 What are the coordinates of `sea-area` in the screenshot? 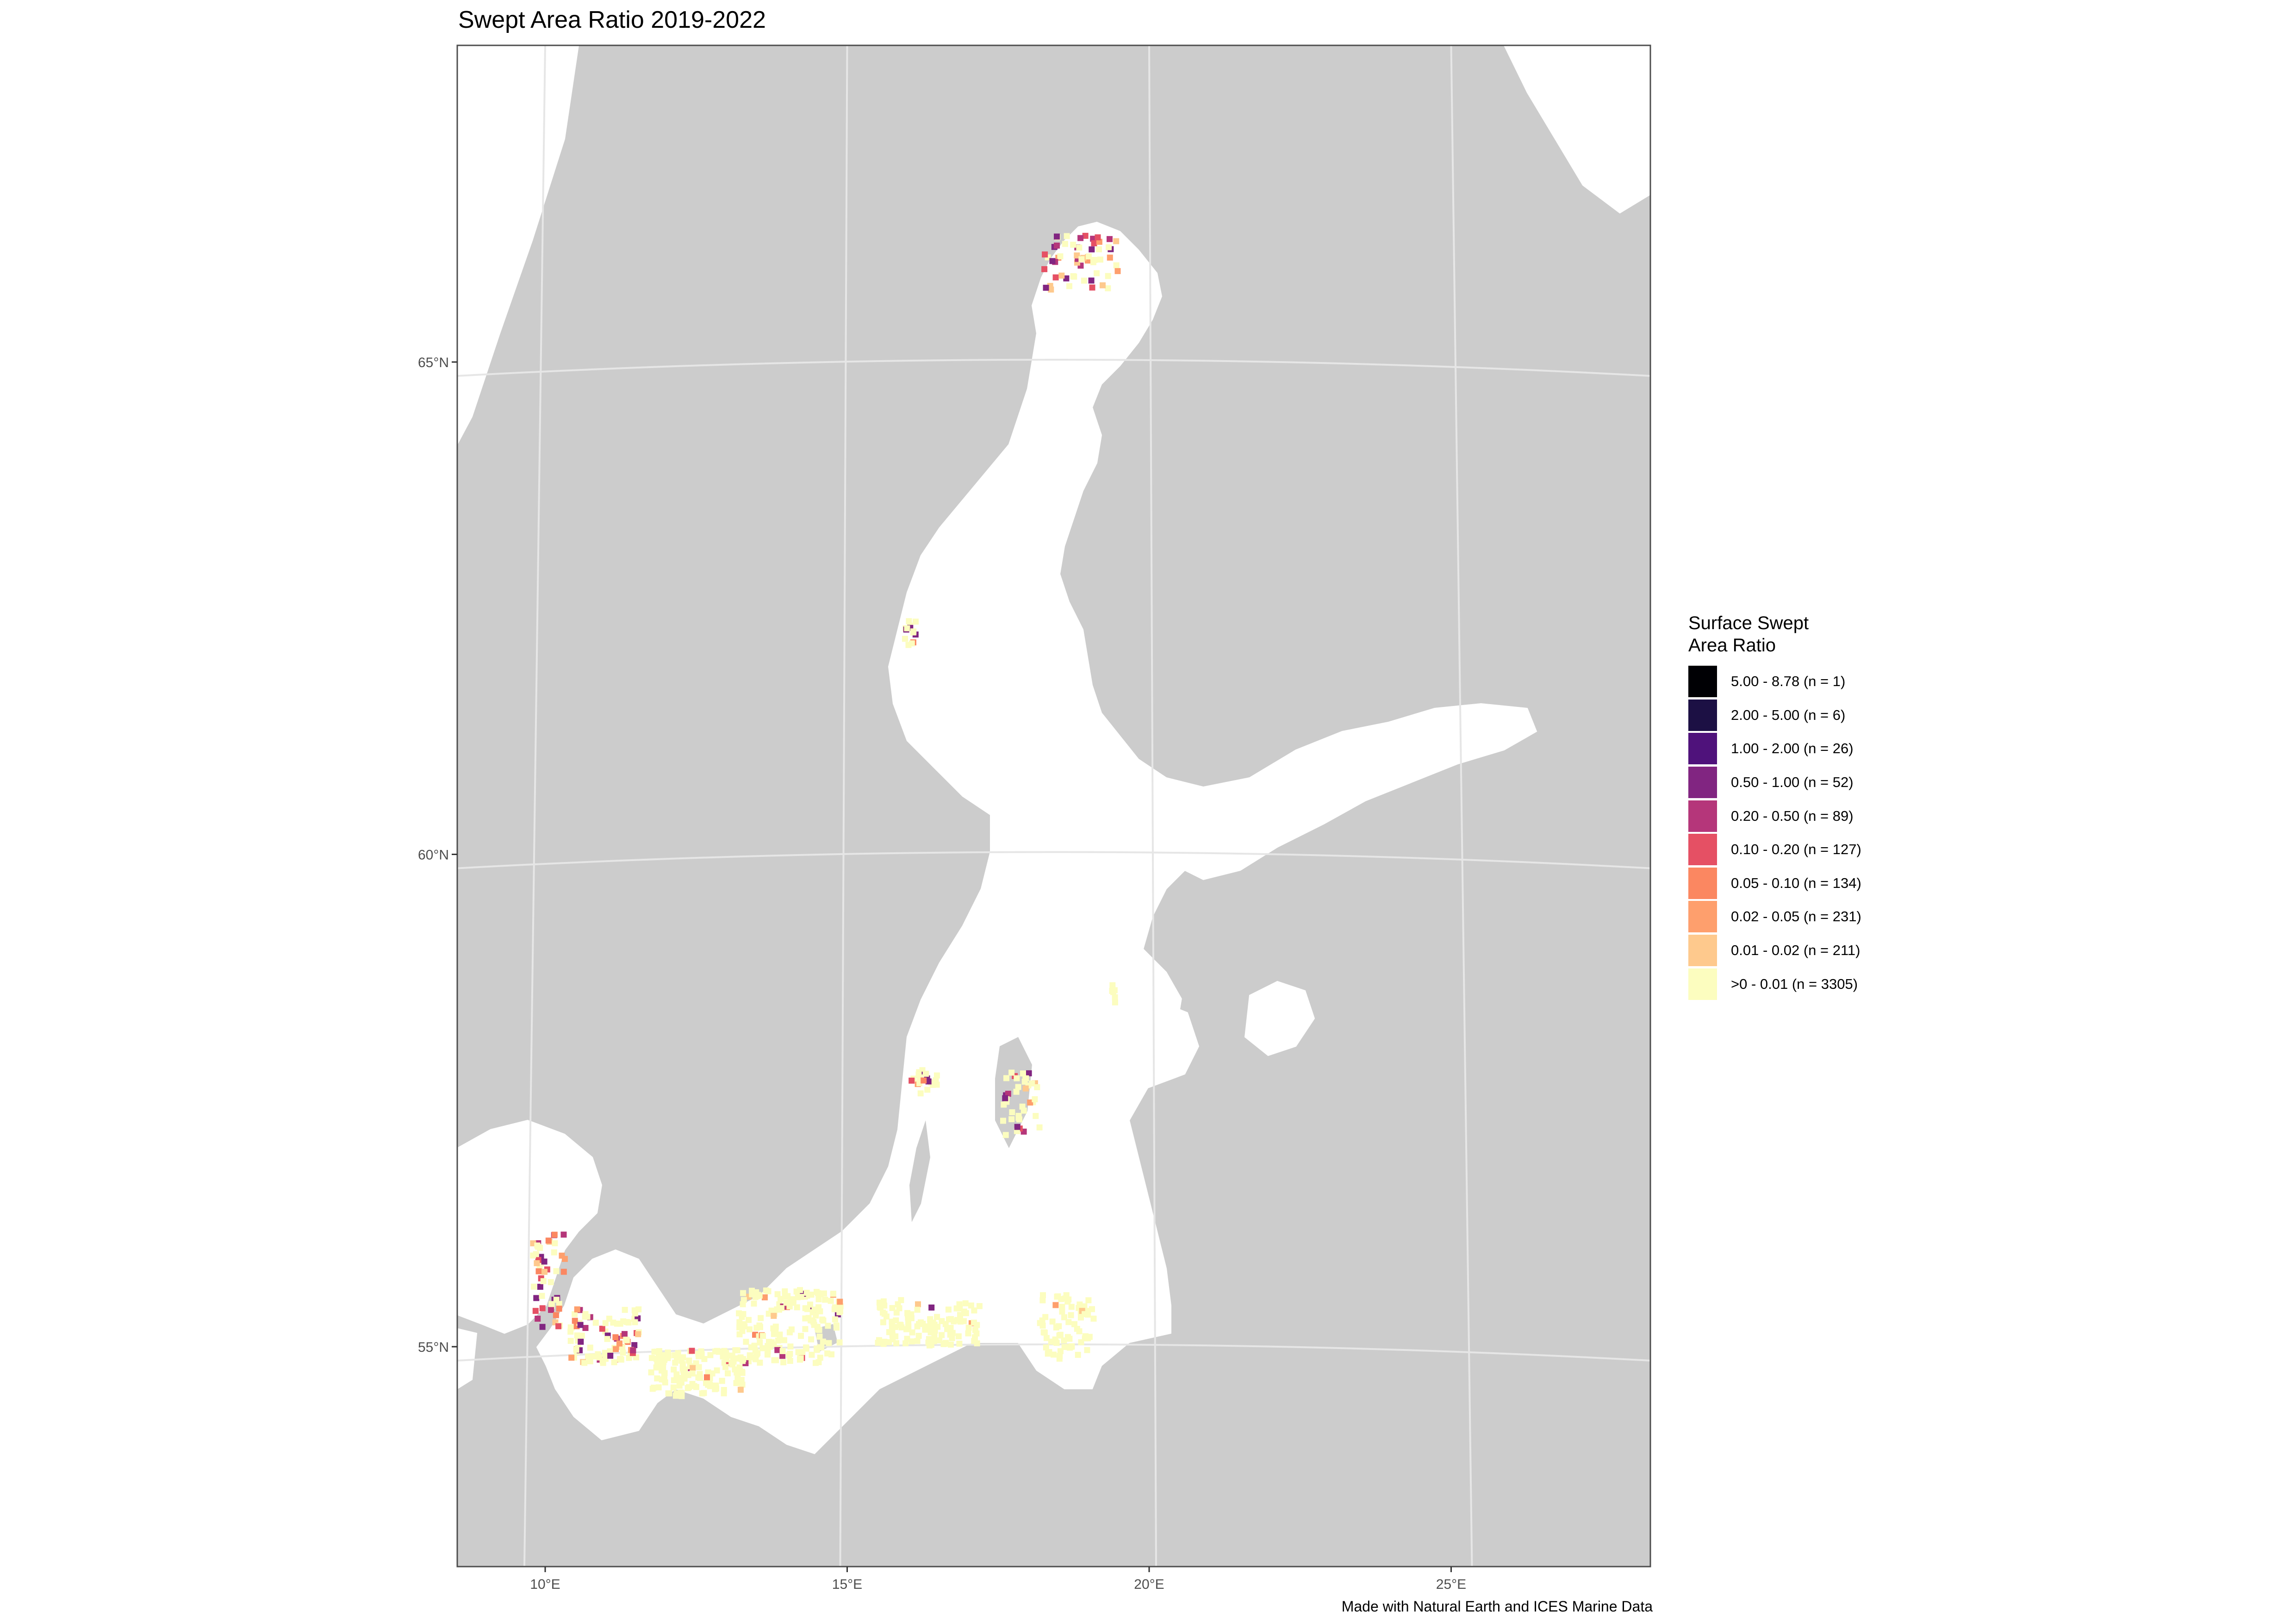 It's located at (1279, 1018).